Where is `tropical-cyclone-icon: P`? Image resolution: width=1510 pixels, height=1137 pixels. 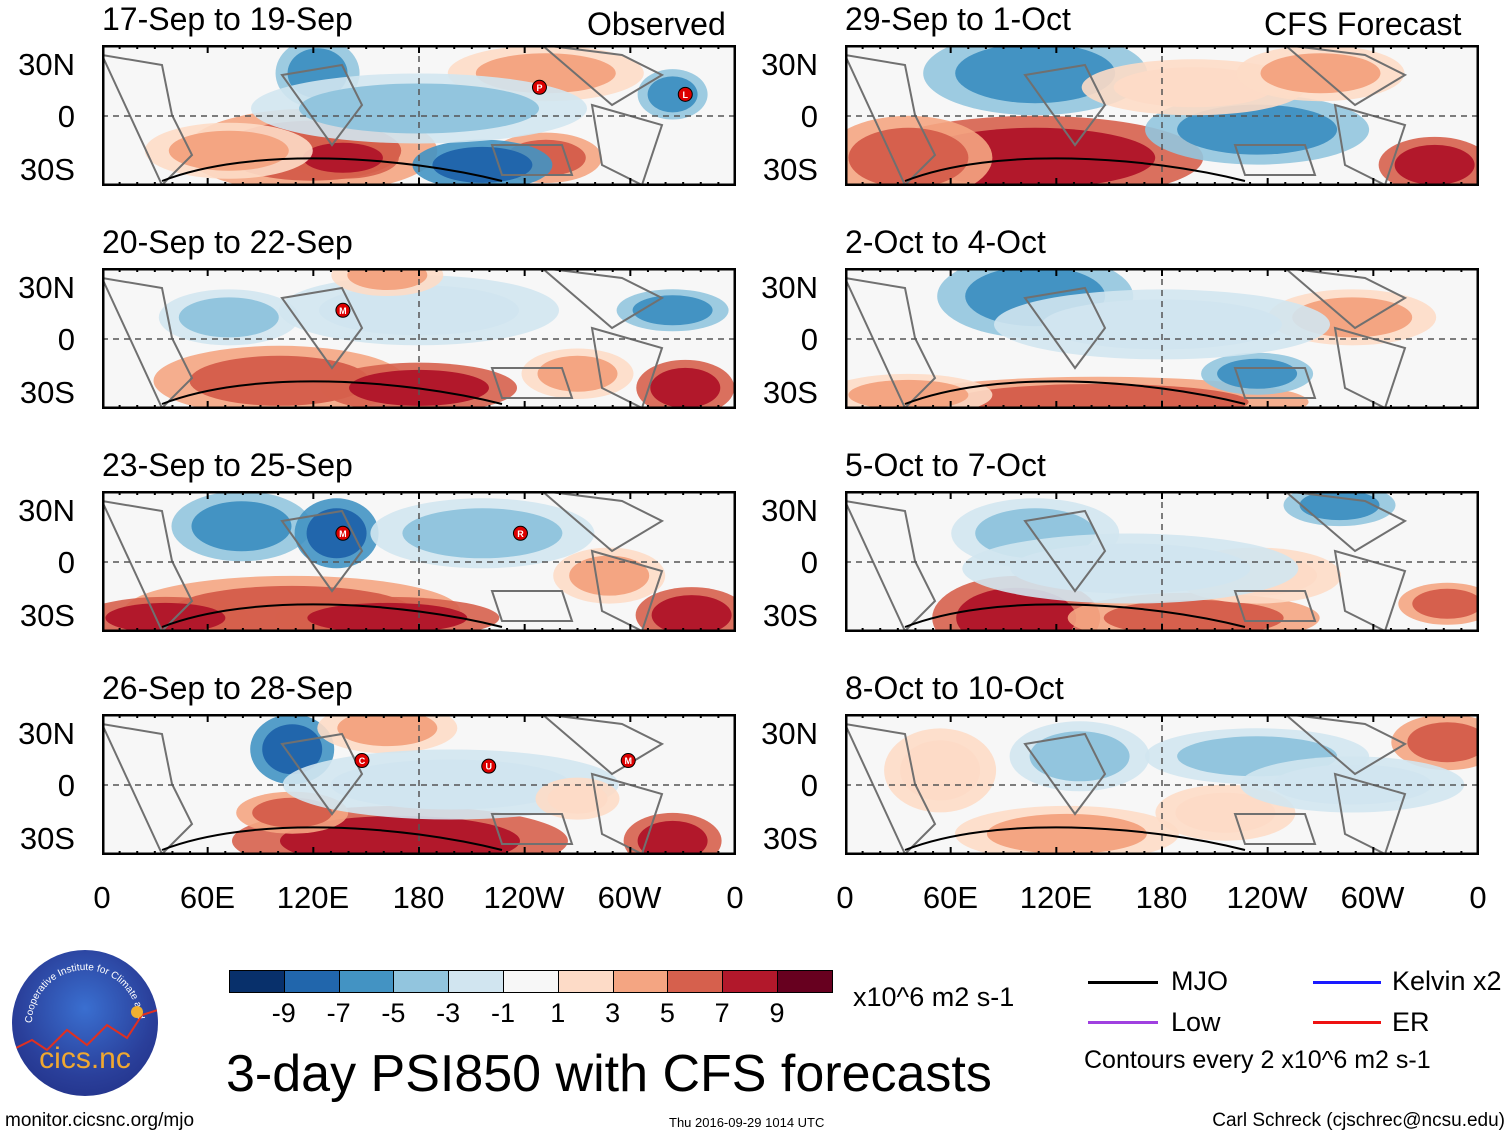 tropical-cyclone-icon: P is located at coordinates (539, 87).